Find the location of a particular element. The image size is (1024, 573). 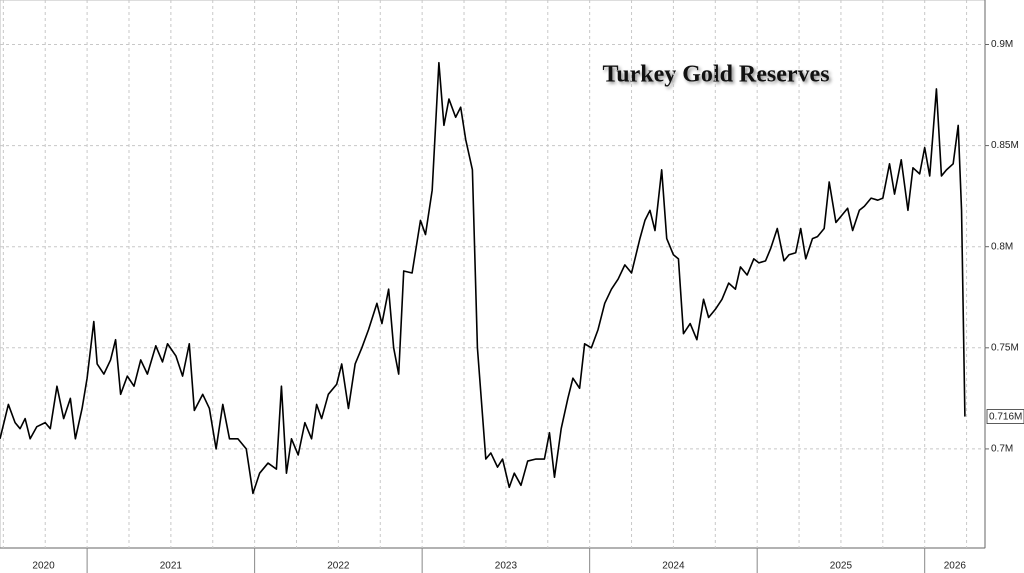

x-tick-label: 2021 is located at coordinates (171, 566).